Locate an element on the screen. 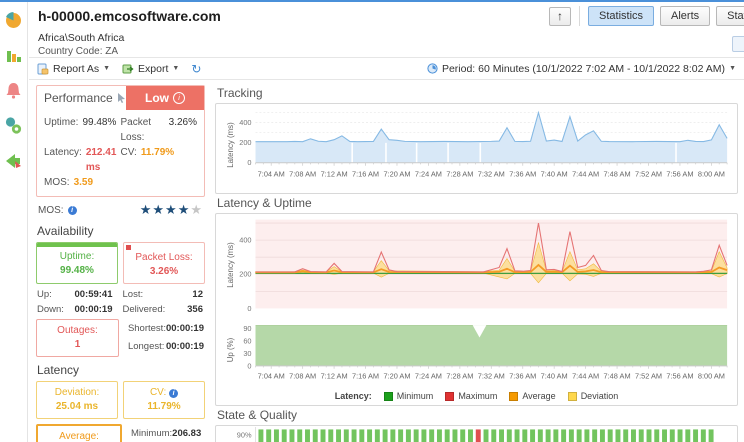 Image resolution: width=744 pixels, height=442 pixels. lost-label: Lost: is located at coordinates (133, 294).